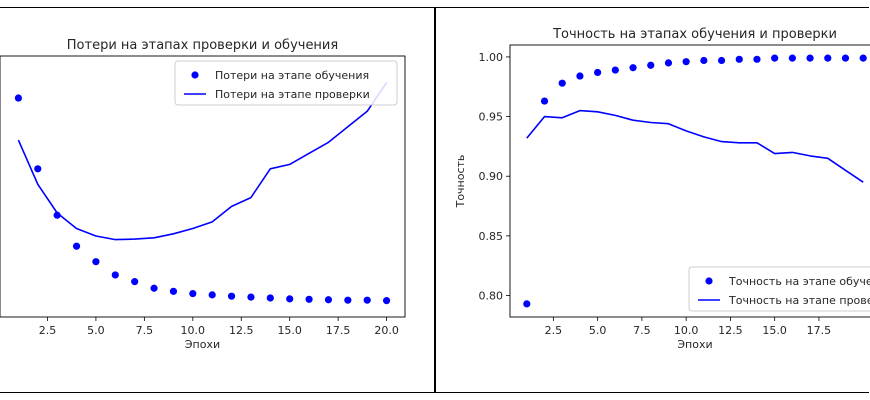 This screenshot has height=400, width=870. What do you see at coordinates (819, 330) in the screenshot?
I see `chart2-x-tick-label: 17.5` at bounding box center [819, 330].